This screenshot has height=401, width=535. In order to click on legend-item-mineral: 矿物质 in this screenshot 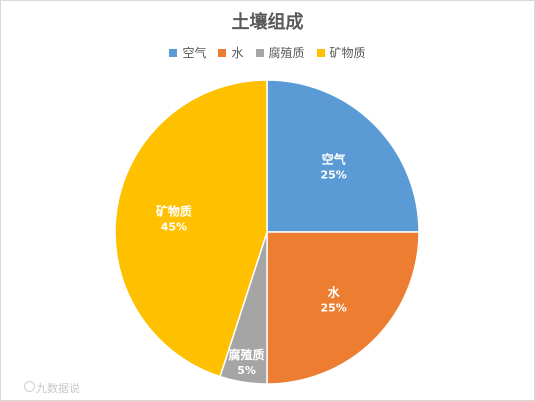, I will do `click(341, 52)`.